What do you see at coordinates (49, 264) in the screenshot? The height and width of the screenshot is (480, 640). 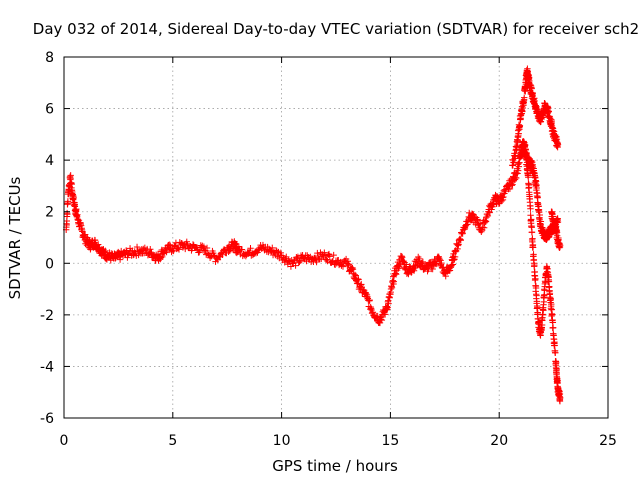 I see `y-tick-label: 0` at bounding box center [49, 264].